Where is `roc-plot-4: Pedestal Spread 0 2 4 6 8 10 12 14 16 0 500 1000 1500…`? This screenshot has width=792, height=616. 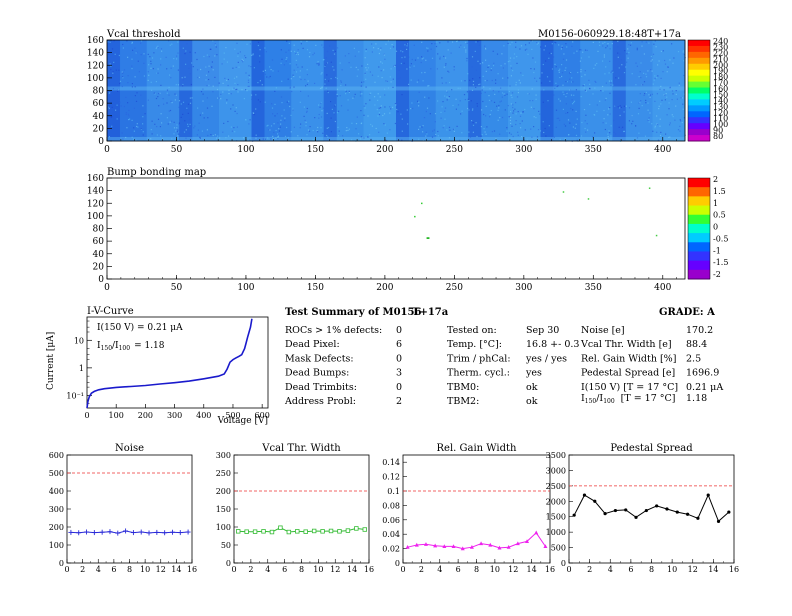
roc-plot-4: Pedestal Spread 0 2 4 6 8 10 12 14 16 0 500 1000 1500… is located at coordinates (642, 508).